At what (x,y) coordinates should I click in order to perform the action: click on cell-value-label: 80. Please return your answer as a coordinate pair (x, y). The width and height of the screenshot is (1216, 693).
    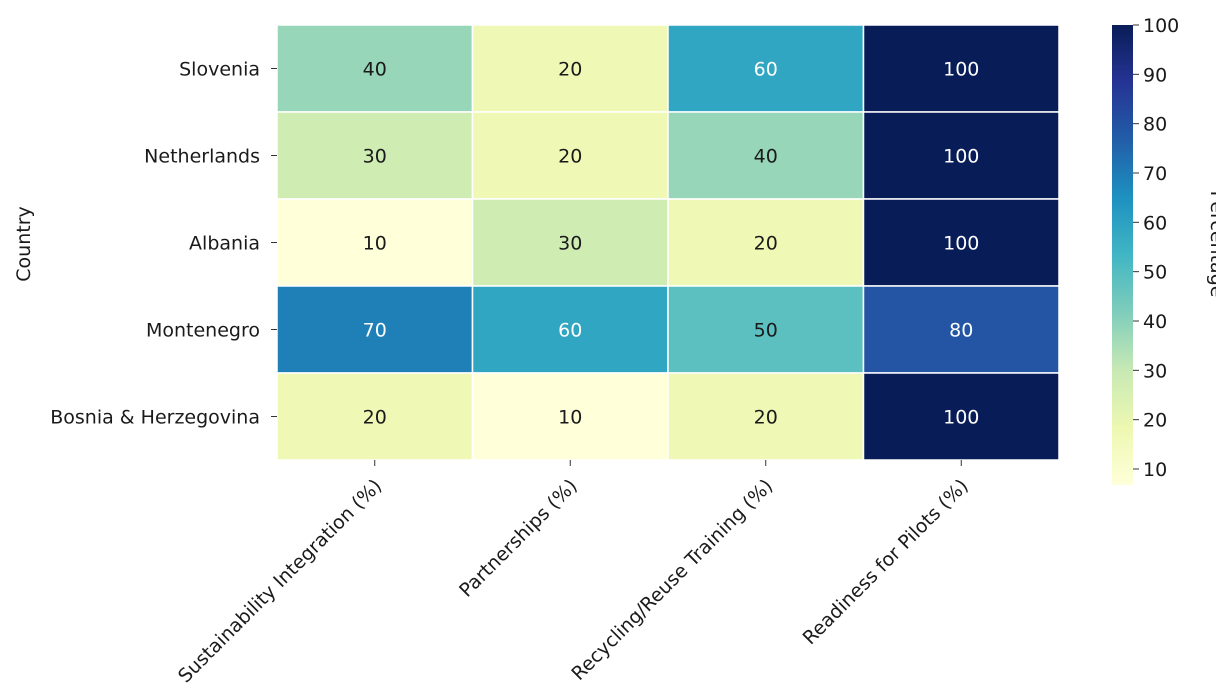
    Looking at the image, I should click on (961, 331).